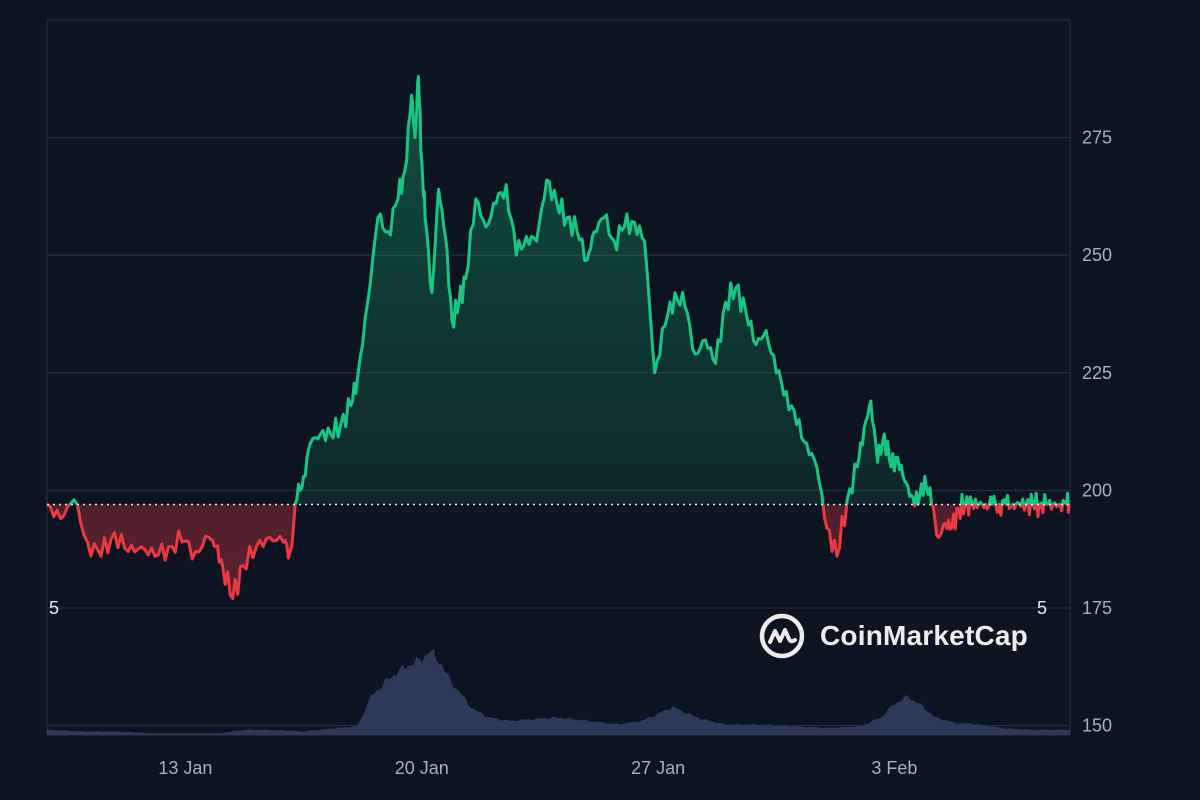 Image resolution: width=1200 pixels, height=800 pixels. Describe the element at coordinates (1097, 373) in the screenshot. I see `y-tick-label: 225` at that location.